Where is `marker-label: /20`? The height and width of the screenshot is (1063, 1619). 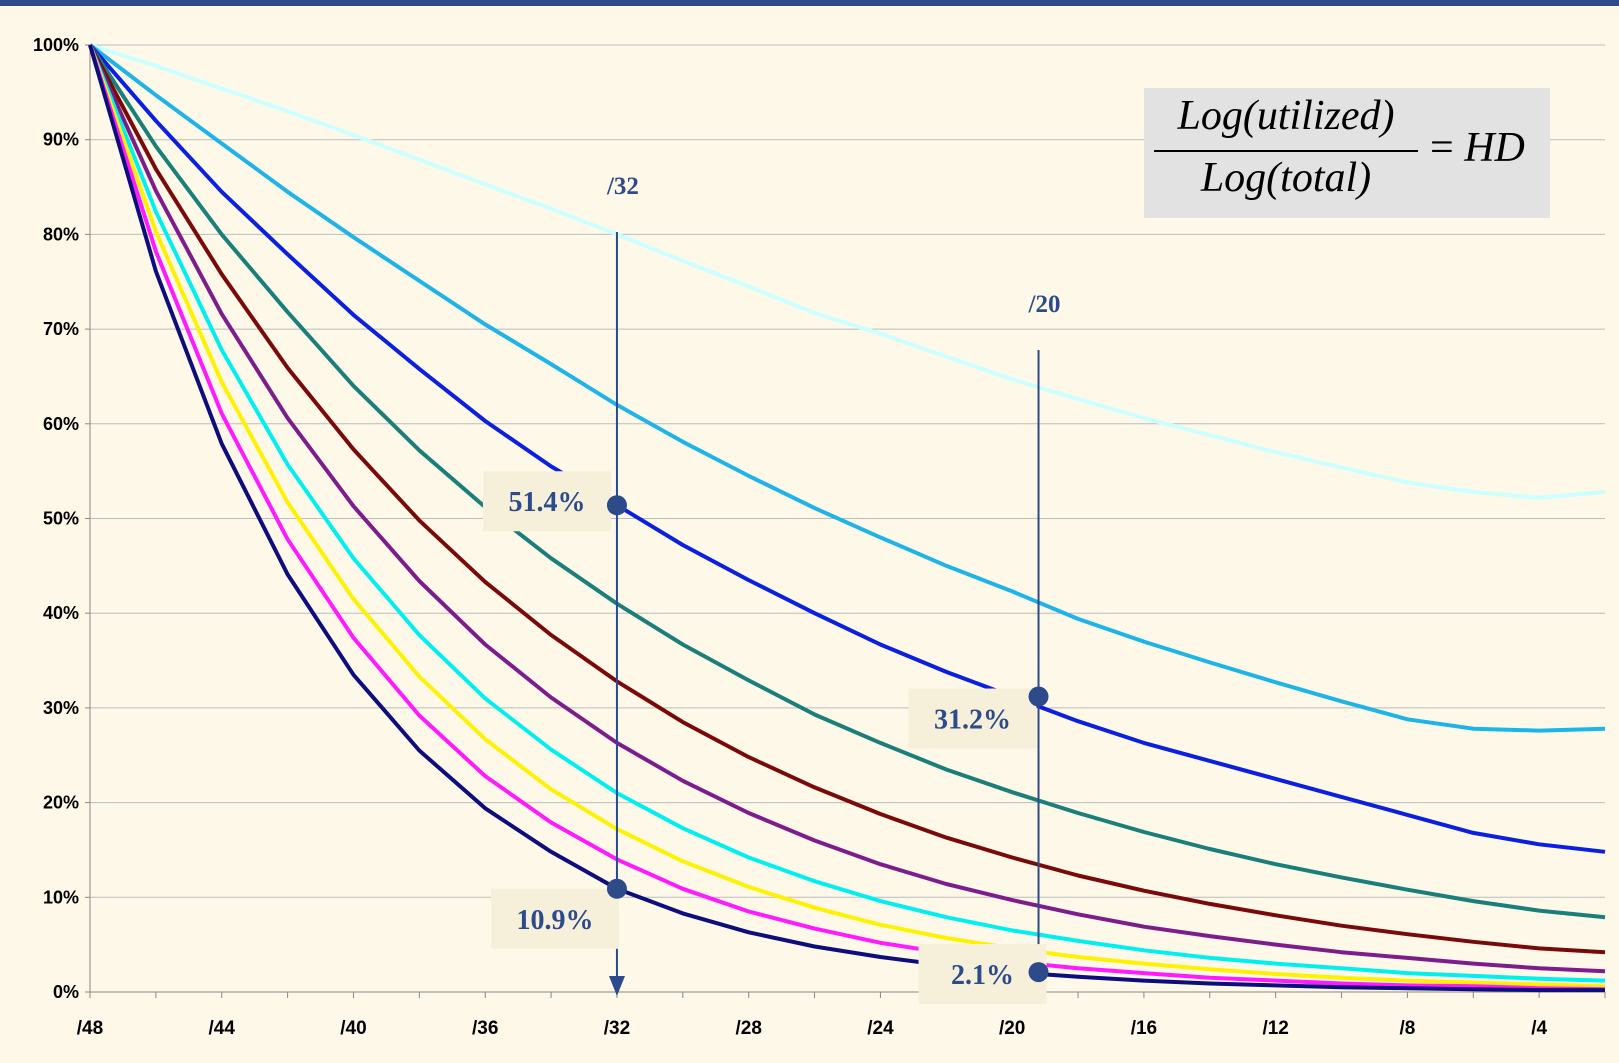 marker-label: /20 is located at coordinates (1044, 304).